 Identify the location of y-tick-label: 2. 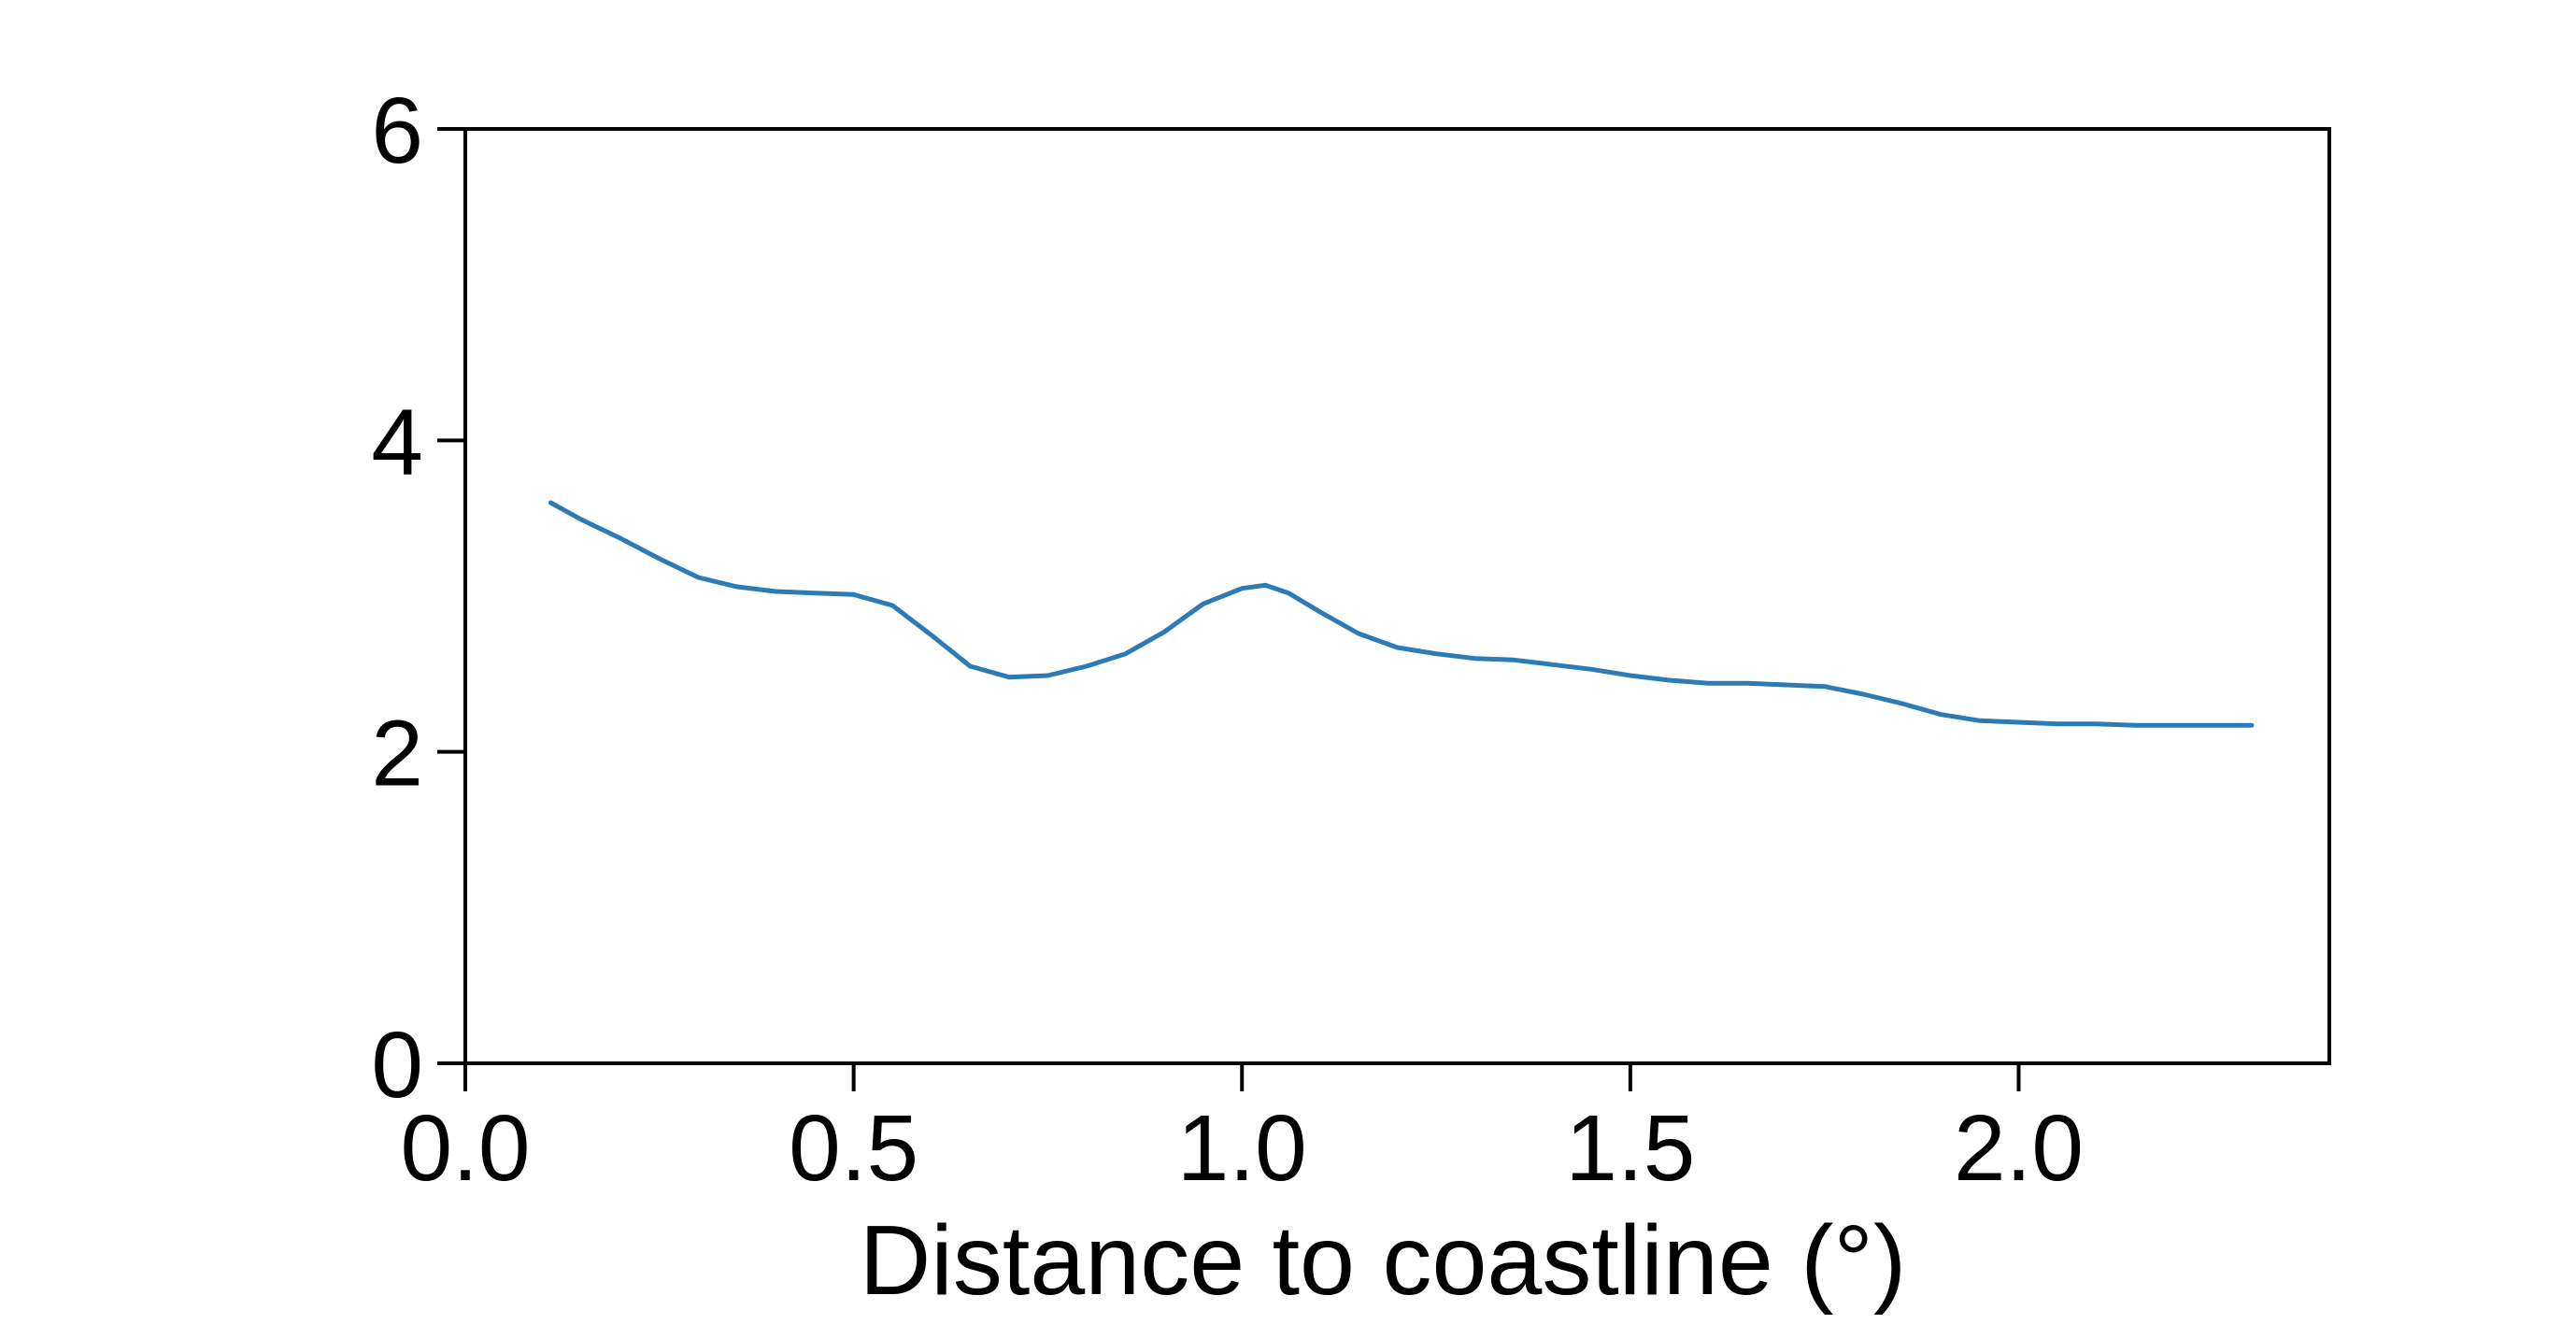
(397, 754).